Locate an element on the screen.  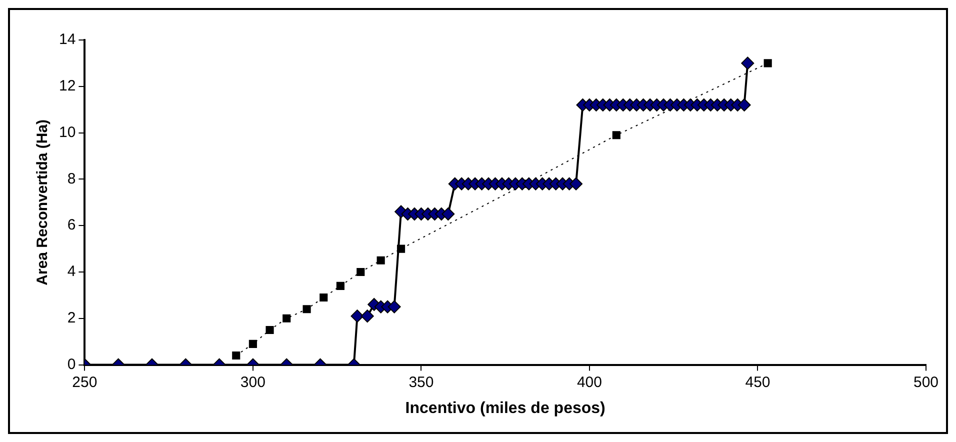
x-tick-label: 400 is located at coordinates (589, 382).